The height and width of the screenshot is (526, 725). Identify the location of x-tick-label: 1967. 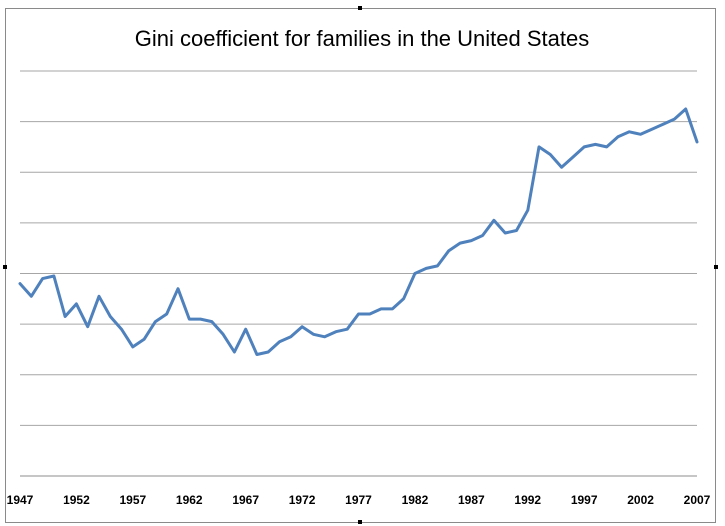
(245, 500).